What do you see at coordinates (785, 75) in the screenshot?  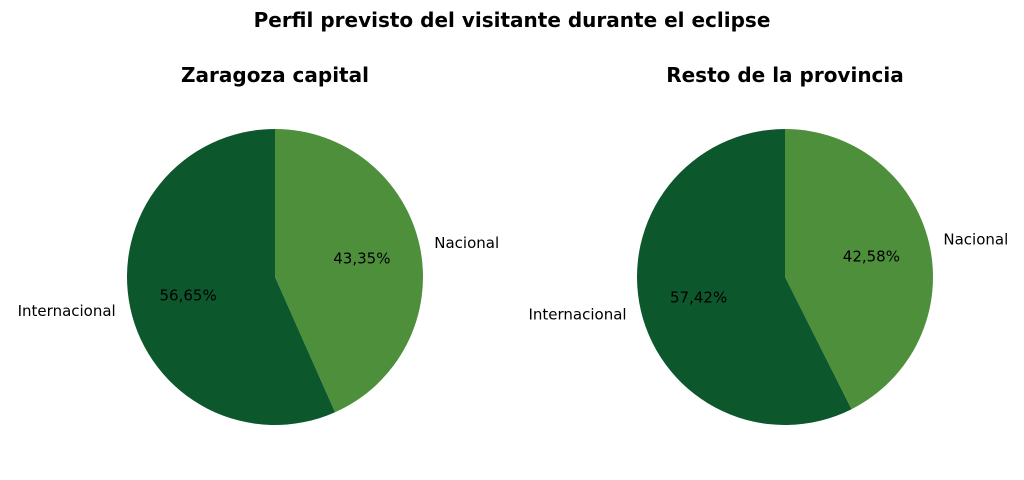 I see `pie-title: Resto de la provincia` at bounding box center [785, 75].